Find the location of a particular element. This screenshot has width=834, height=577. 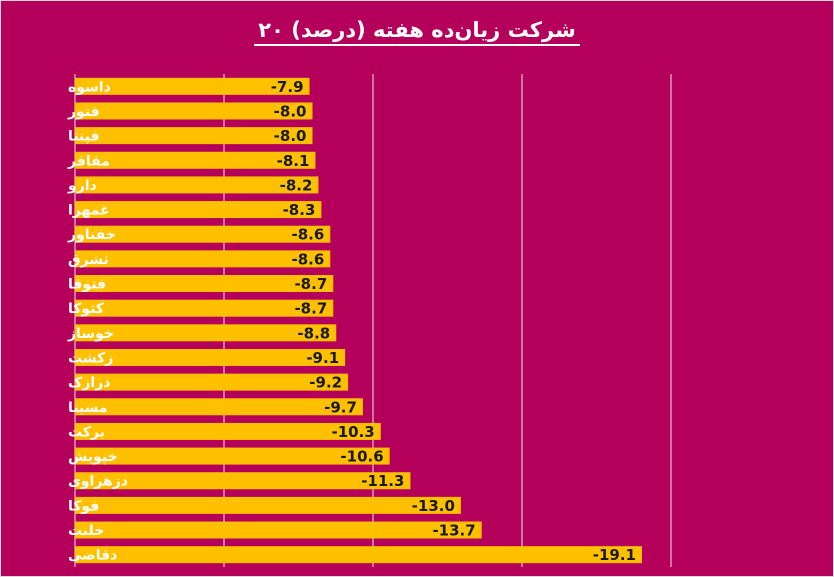

category-label: خفناور is located at coordinates (91, 235).